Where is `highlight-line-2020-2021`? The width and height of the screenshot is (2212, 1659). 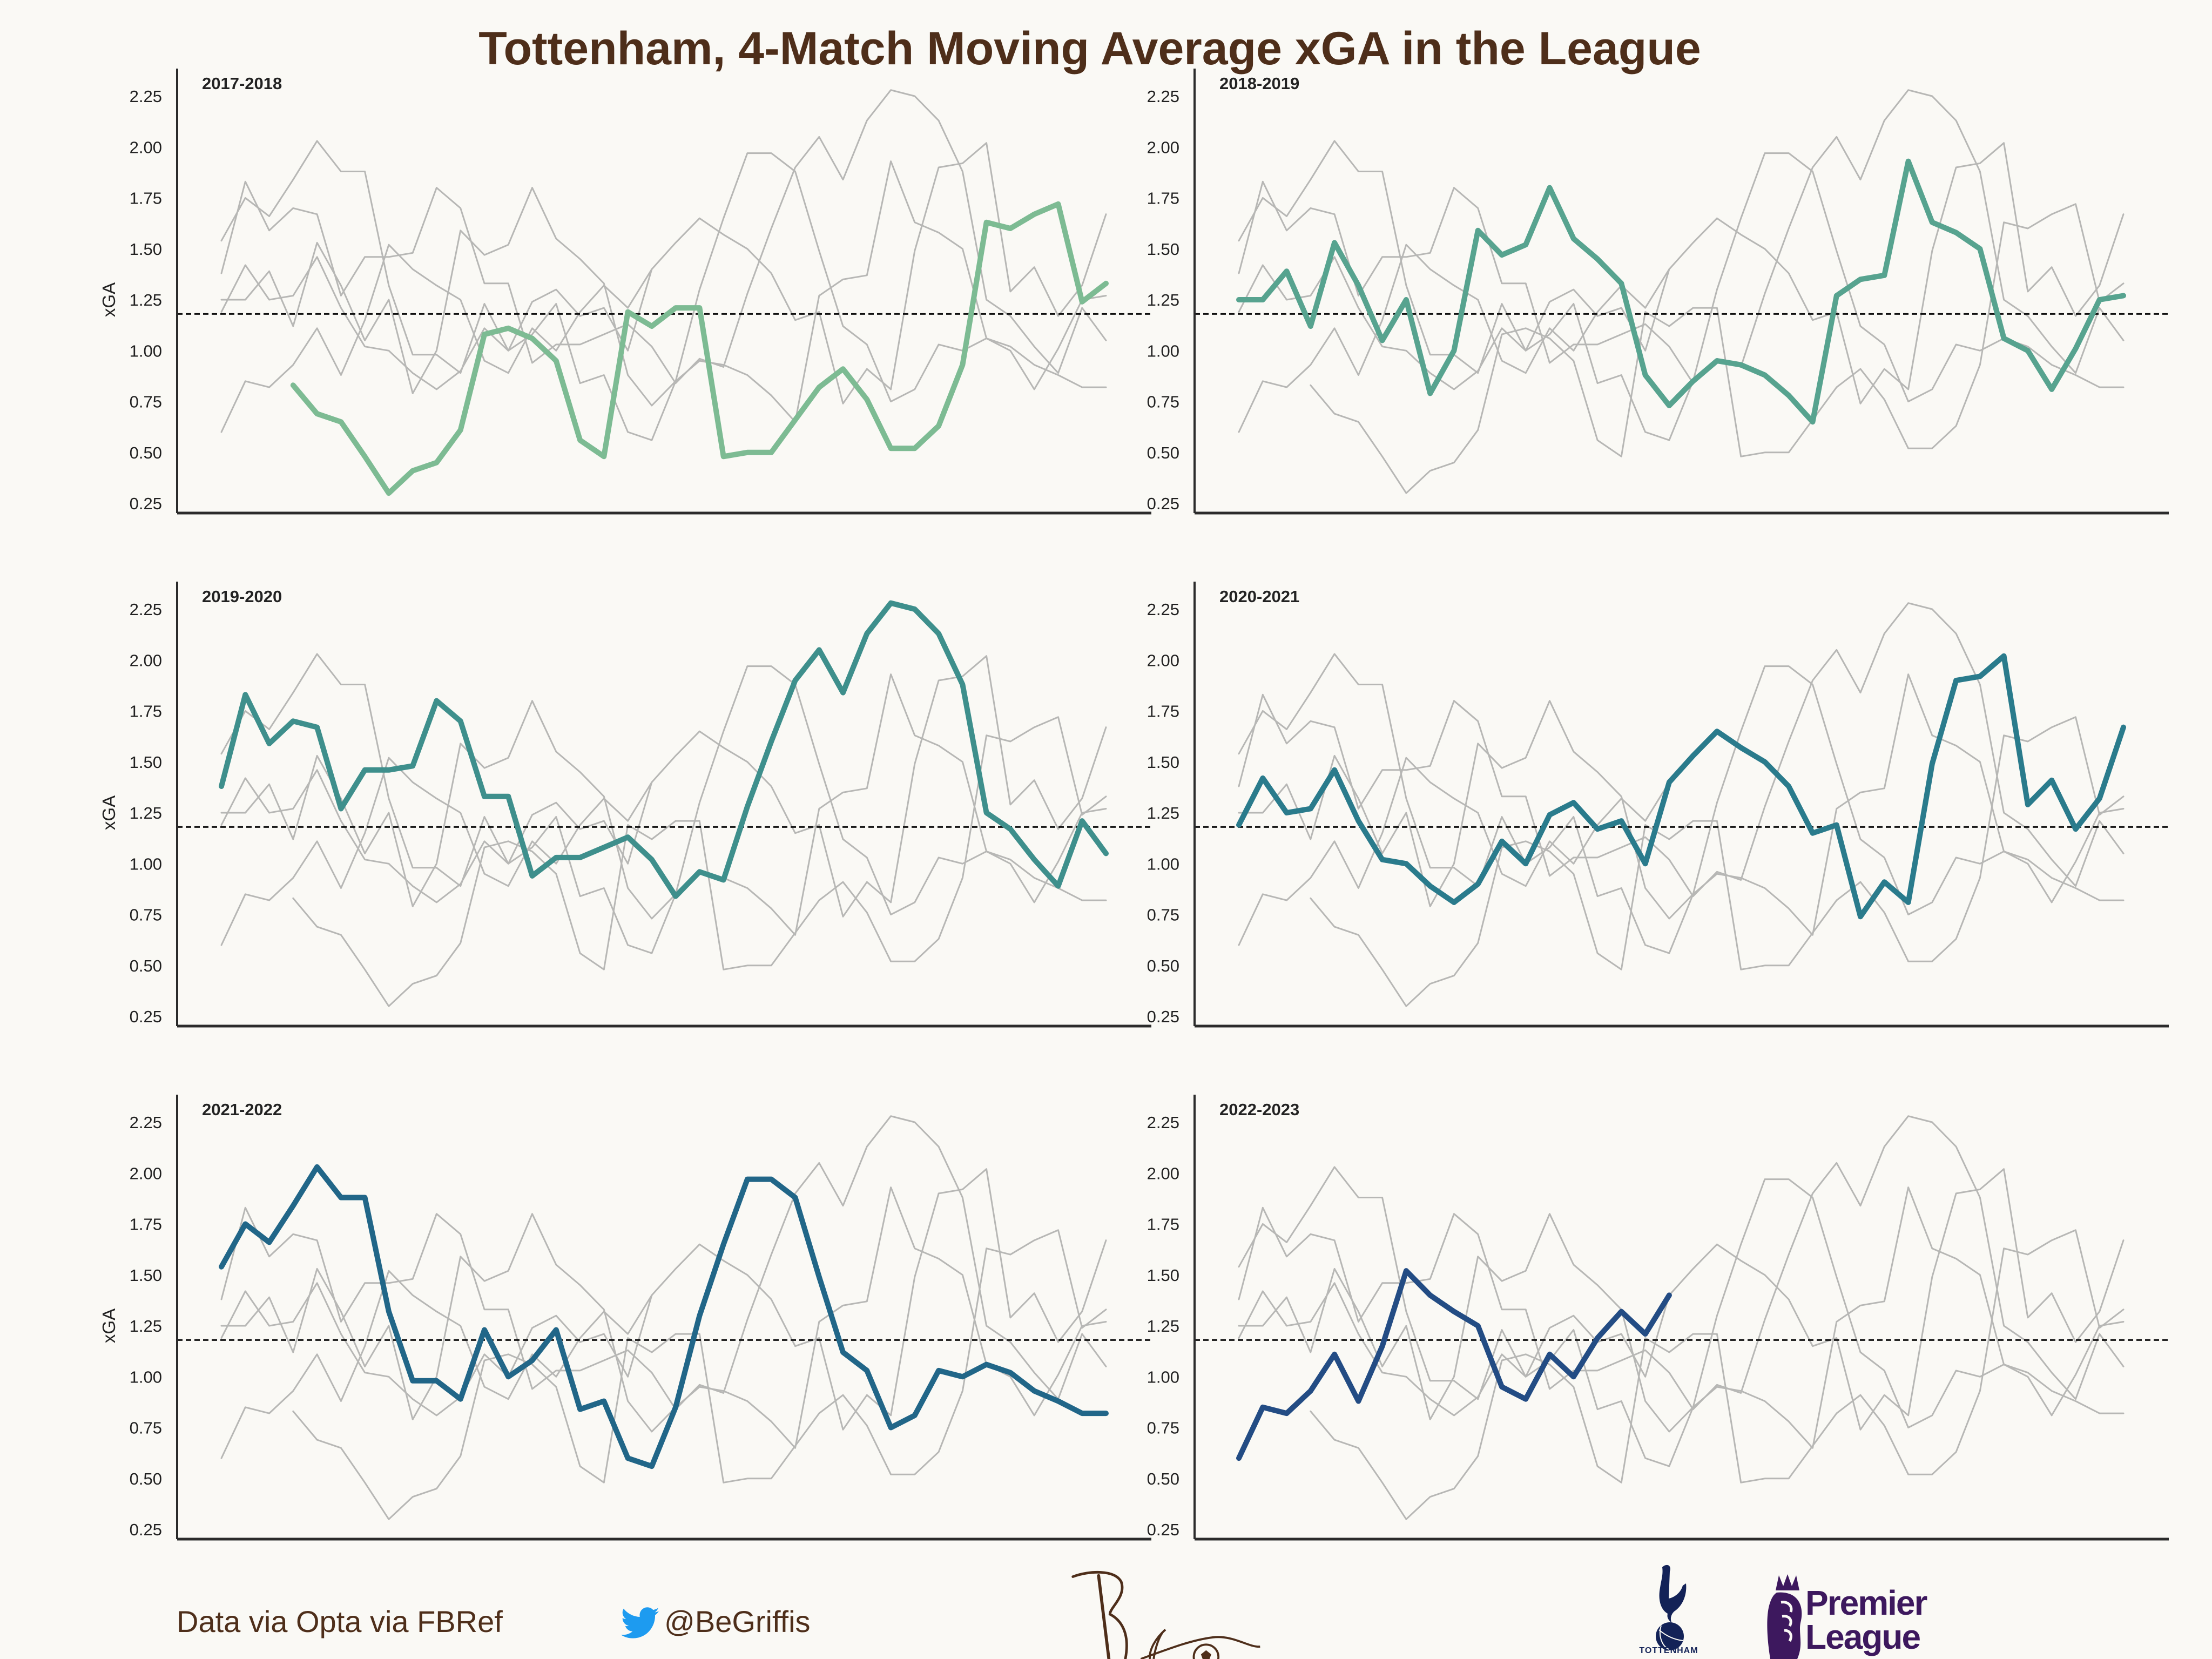
highlight-line-2020-2021 is located at coordinates (1681, 786).